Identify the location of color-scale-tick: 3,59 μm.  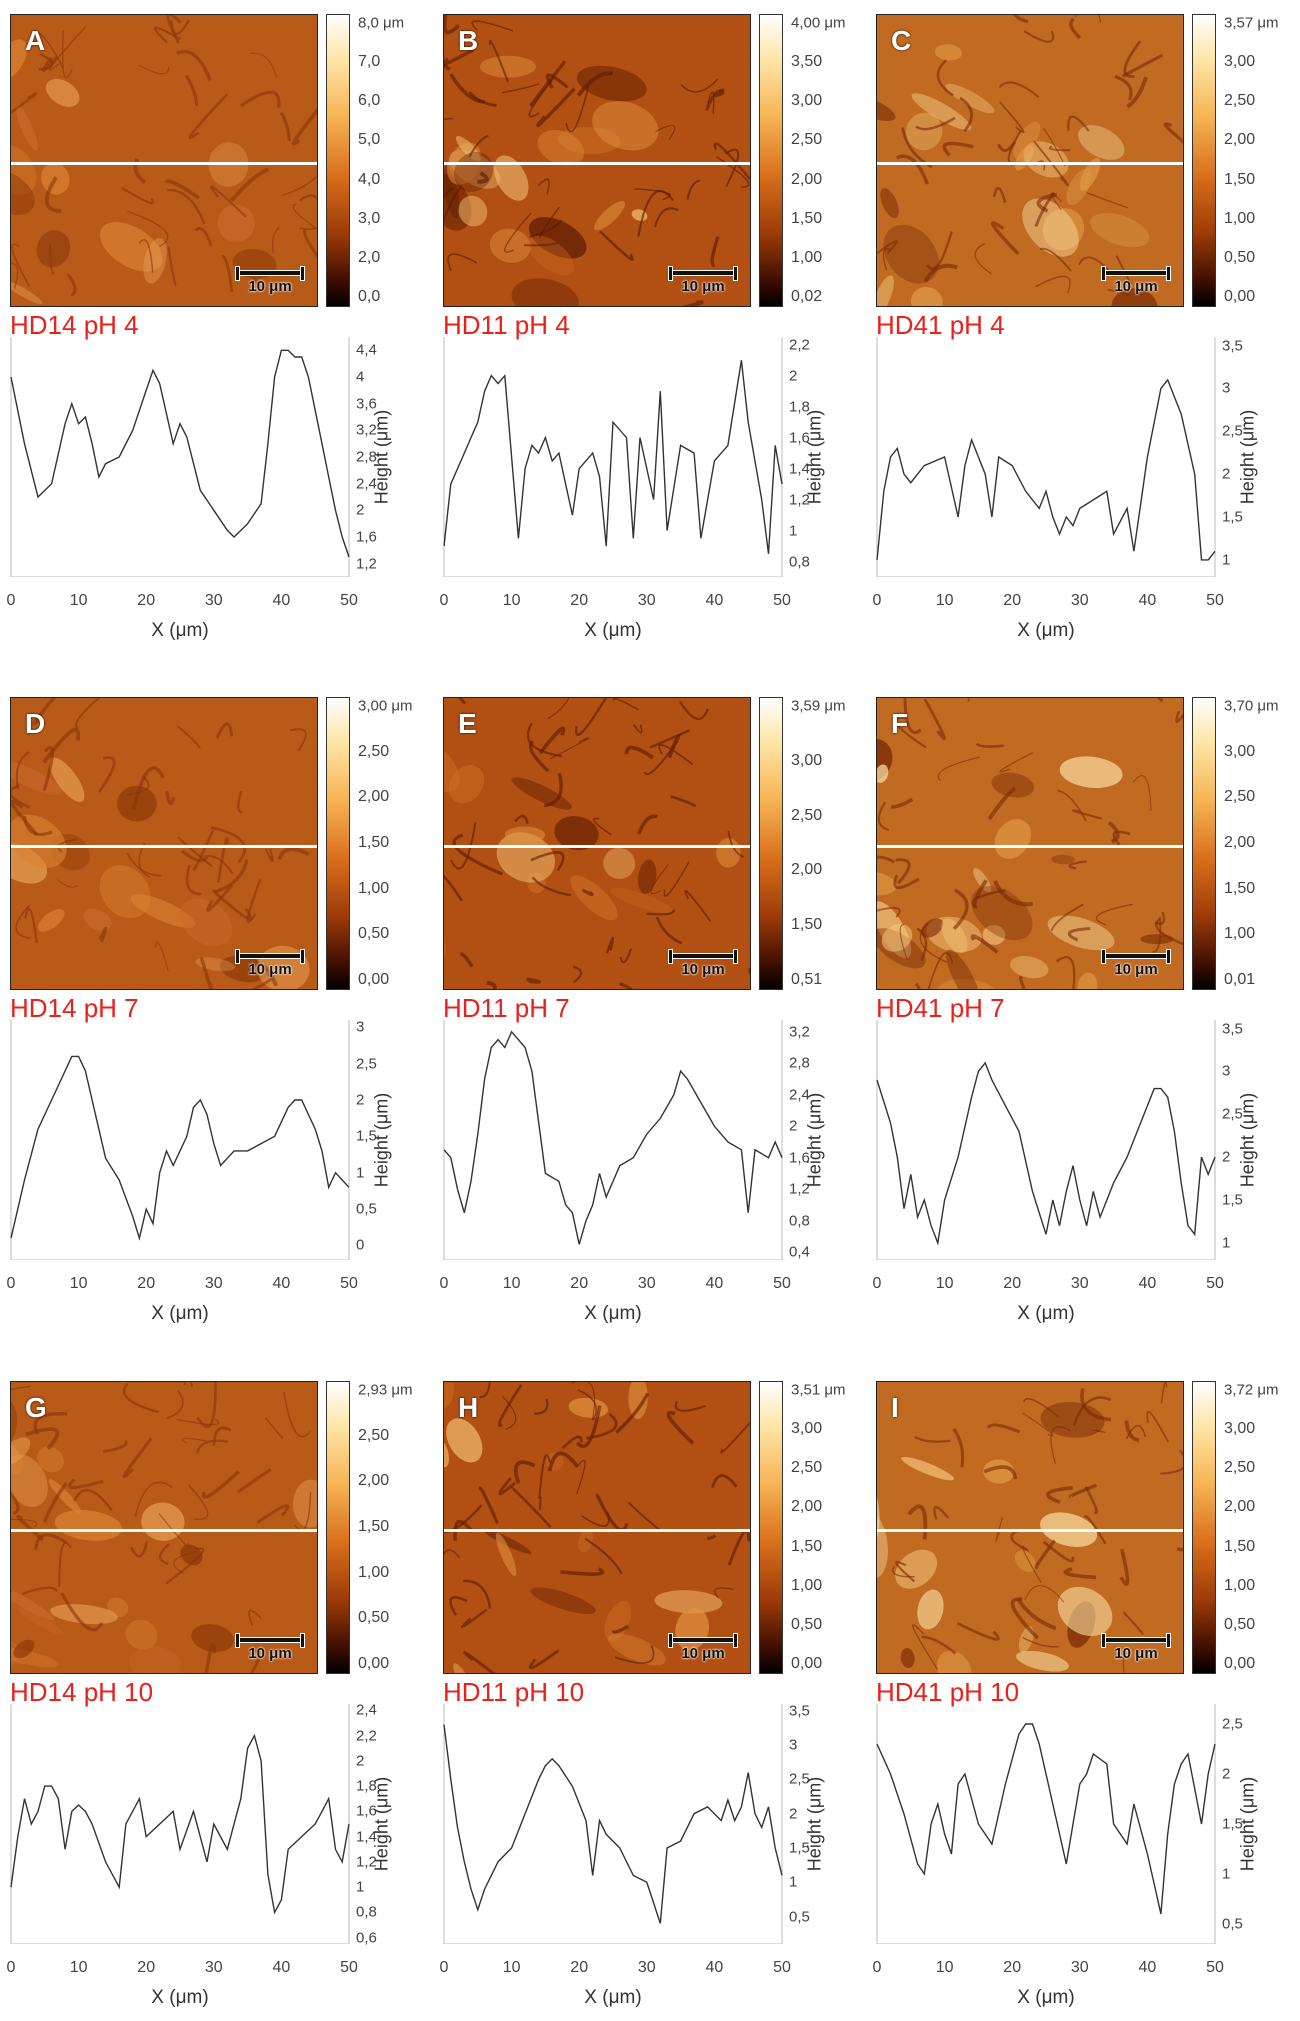
(818, 706).